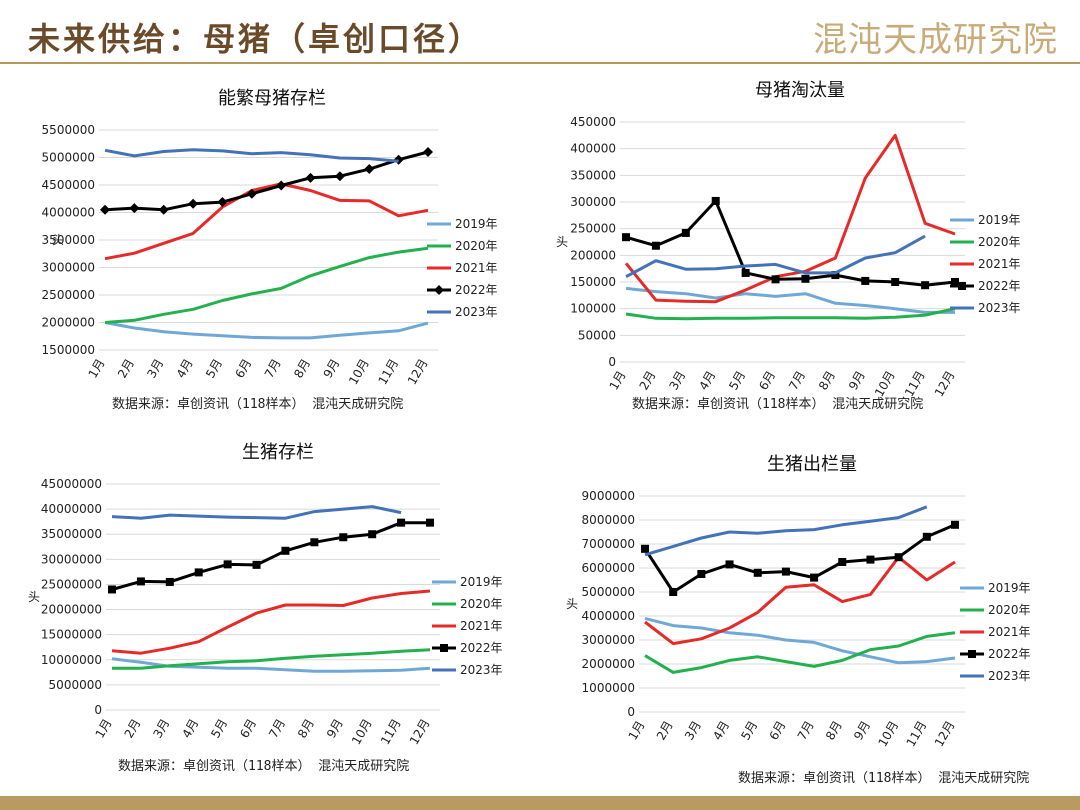 The height and width of the screenshot is (810, 1080). I want to click on y-axis-label: 头, so click(58, 240).